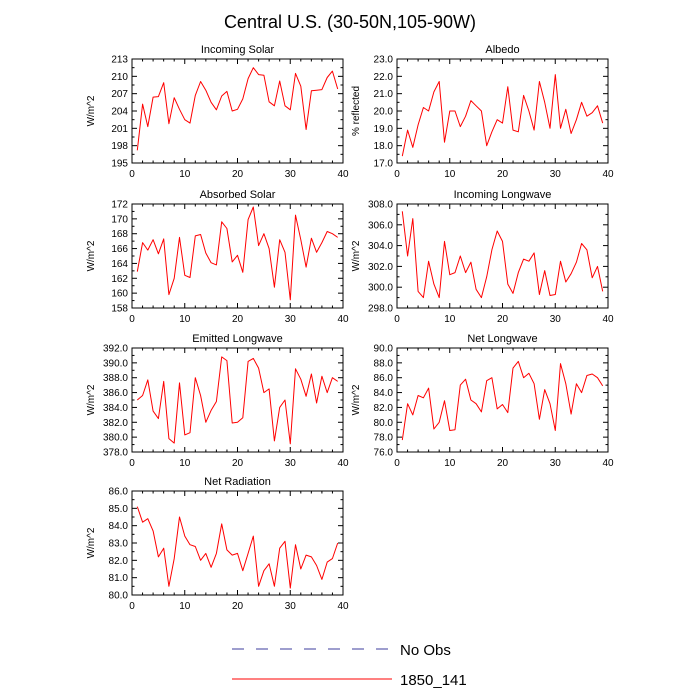 The height and width of the screenshot is (700, 700). What do you see at coordinates (384, 129) in the screenshot?
I see `y-tick-label: 19.0` at bounding box center [384, 129].